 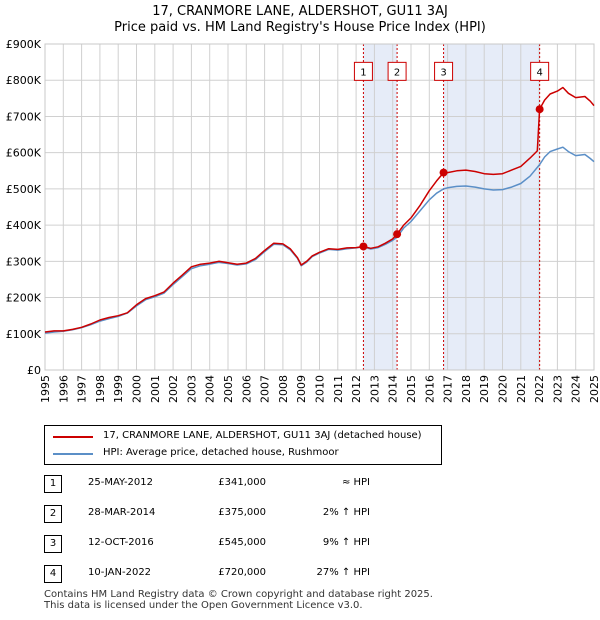 I want to click on y-tick-label: £300K, so click(x=24, y=261).